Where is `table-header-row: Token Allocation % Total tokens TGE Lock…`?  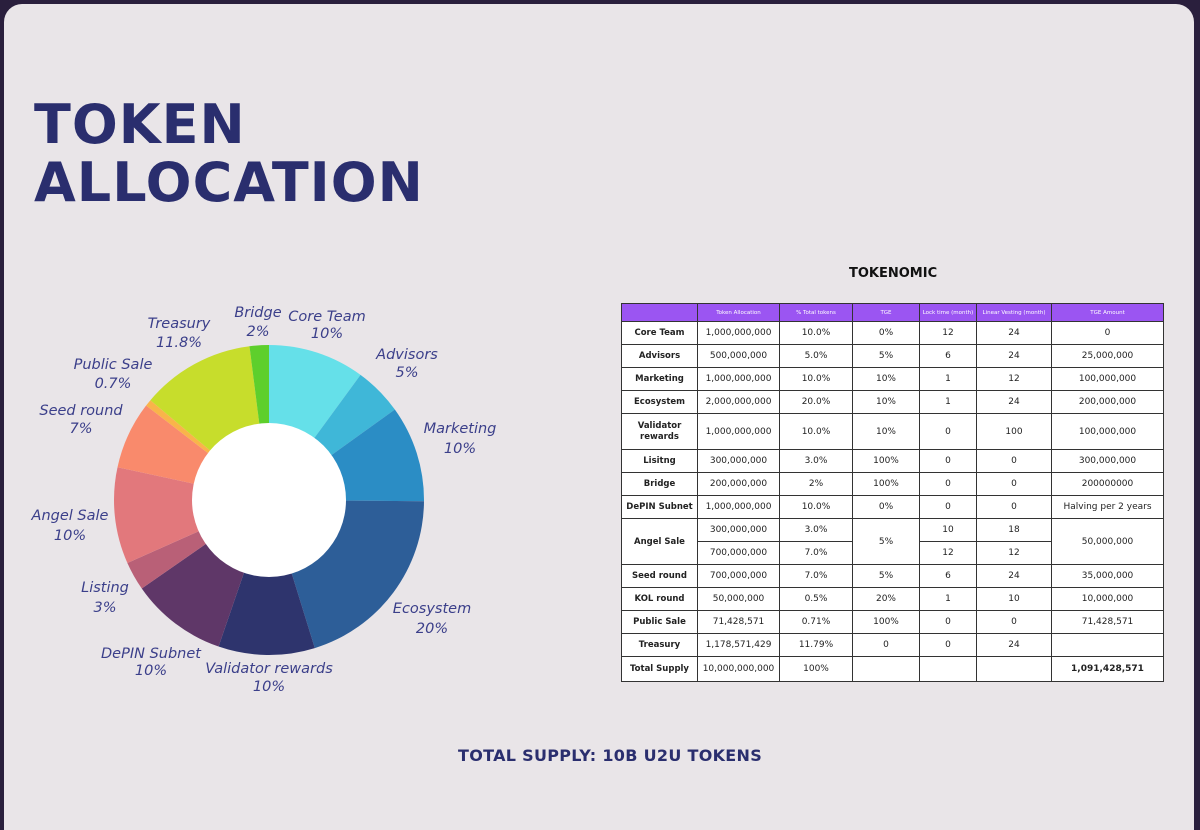 table-header-row: Token Allocation % Total tokens TGE Lock… is located at coordinates (892, 312).